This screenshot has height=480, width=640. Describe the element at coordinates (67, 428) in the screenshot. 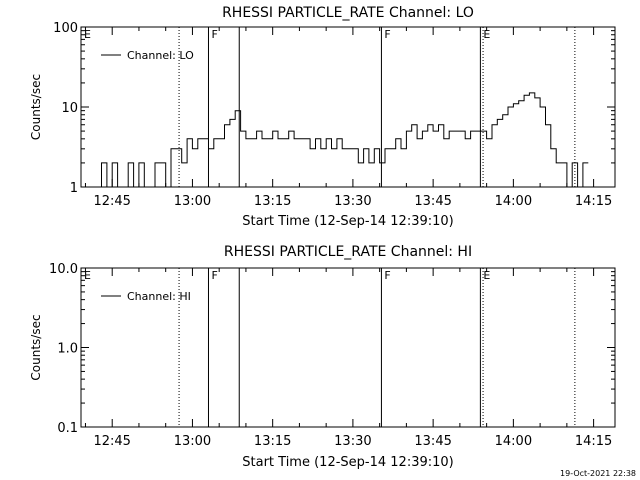

I see `y-tick-label: 0.1` at that location.